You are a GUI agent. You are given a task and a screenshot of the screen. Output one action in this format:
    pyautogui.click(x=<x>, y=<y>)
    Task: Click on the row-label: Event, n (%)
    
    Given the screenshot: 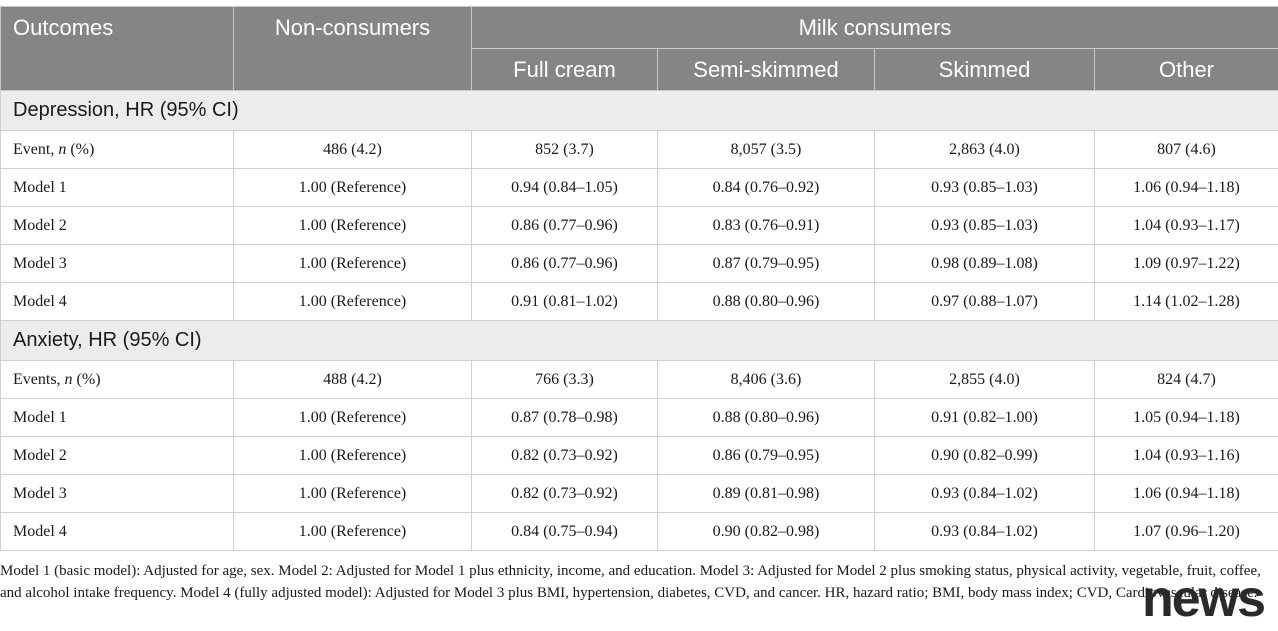 What is the action you would take?
    pyautogui.click(x=117, y=149)
    